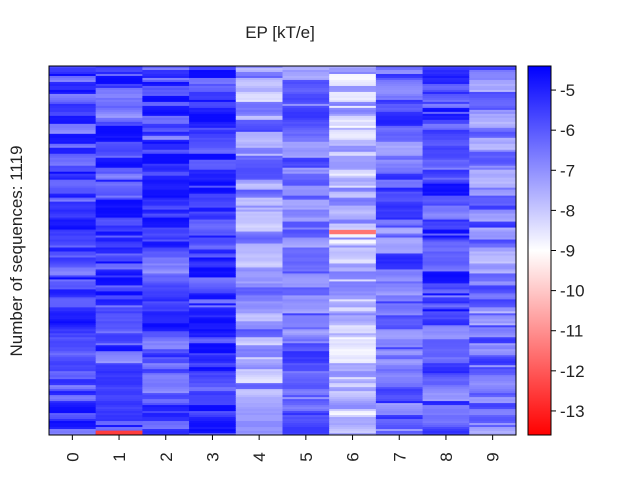 The width and height of the screenshot is (640, 480). Describe the element at coordinates (571, 331) in the screenshot. I see `colorbar-tick-label: -11` at that location.